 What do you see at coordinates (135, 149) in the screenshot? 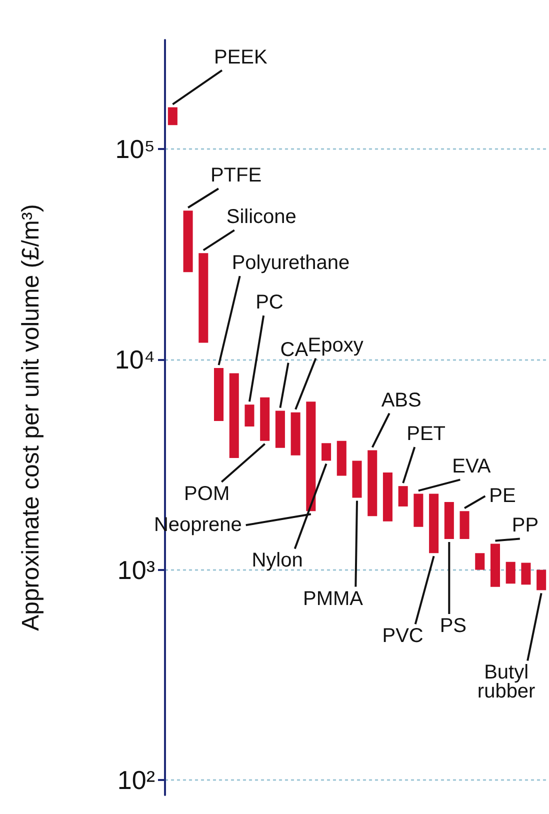
I see `y-tick-label: 10⁵` at bounding box center [135, 149].